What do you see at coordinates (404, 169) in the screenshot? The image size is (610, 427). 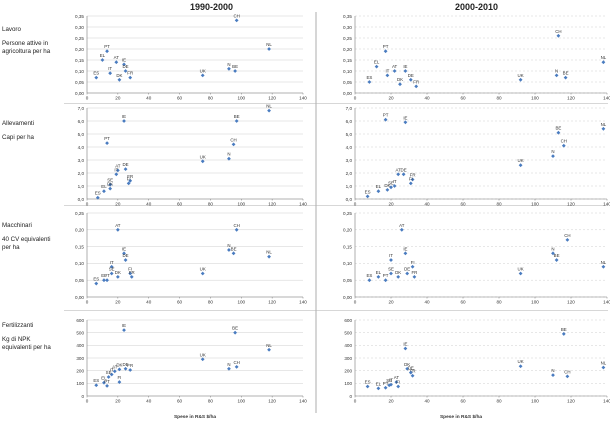 I see `data-point-label: DE` at bounding box center [404, 169].